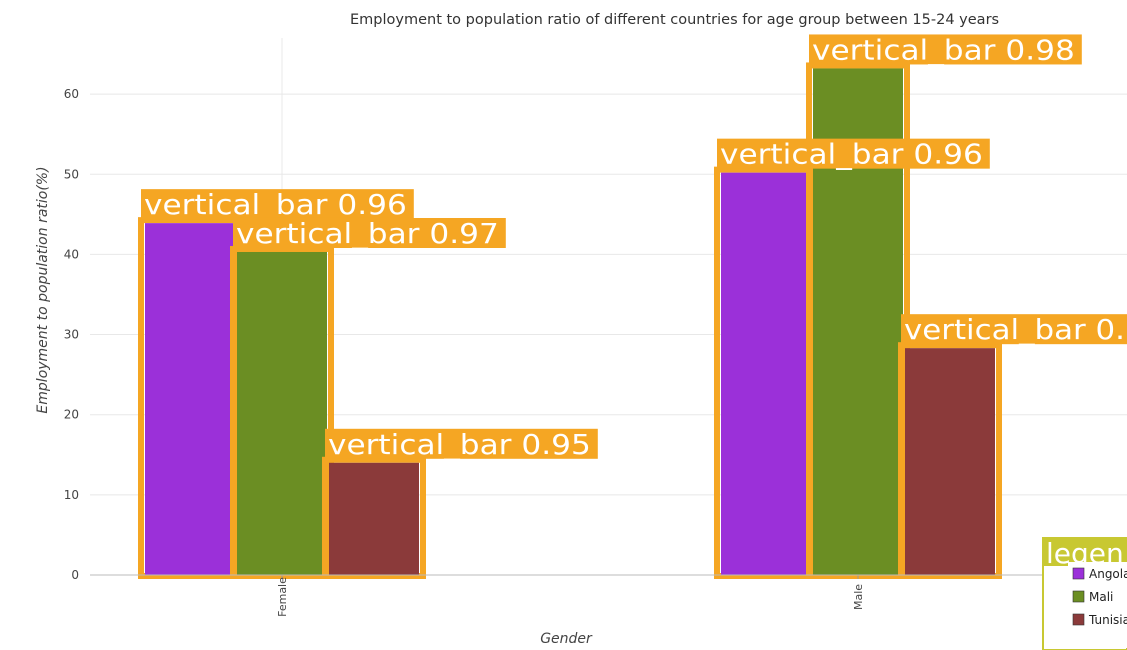  I want to click on y-tick-label: 60, so click(71, 94).